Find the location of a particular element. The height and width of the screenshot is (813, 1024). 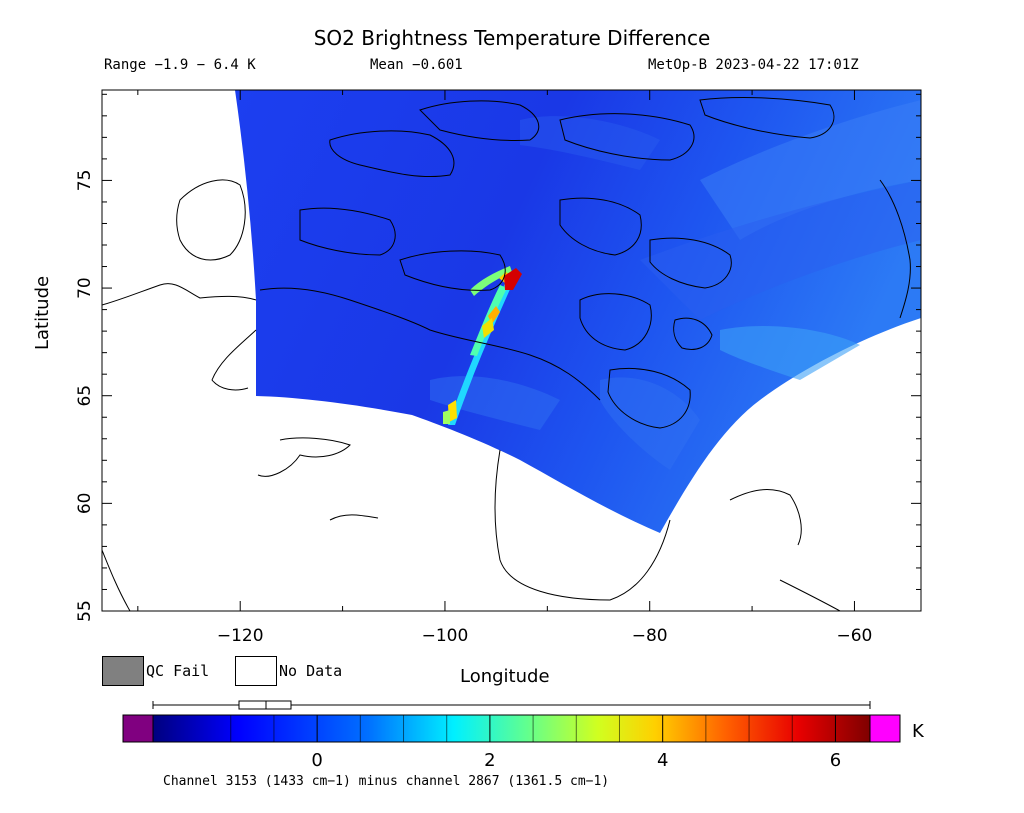

x-axis-label: Longitude is located at coordinates (505, 676).